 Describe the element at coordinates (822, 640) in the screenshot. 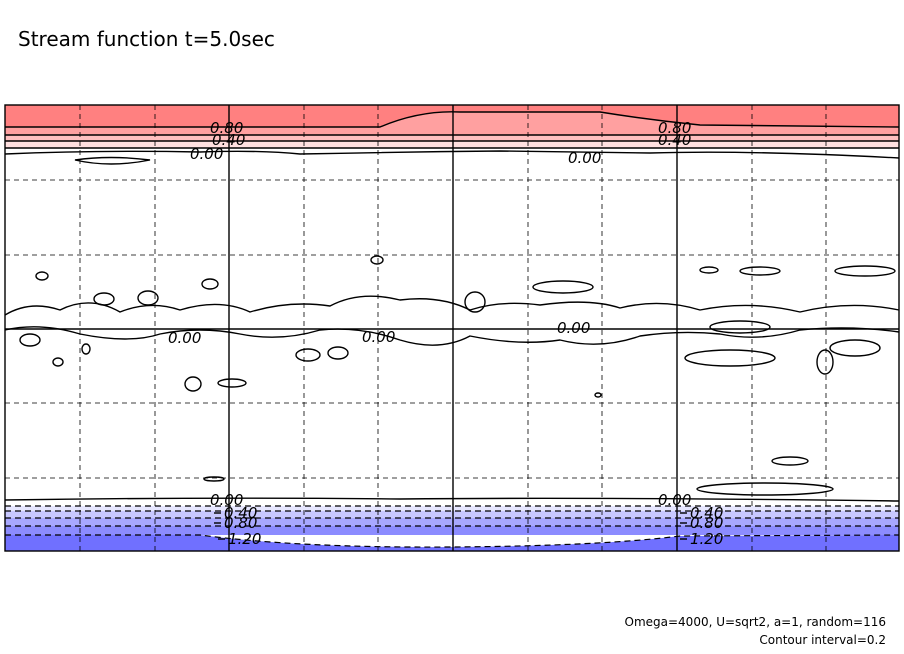

I see `note: Contour interval=0.2` at that location.